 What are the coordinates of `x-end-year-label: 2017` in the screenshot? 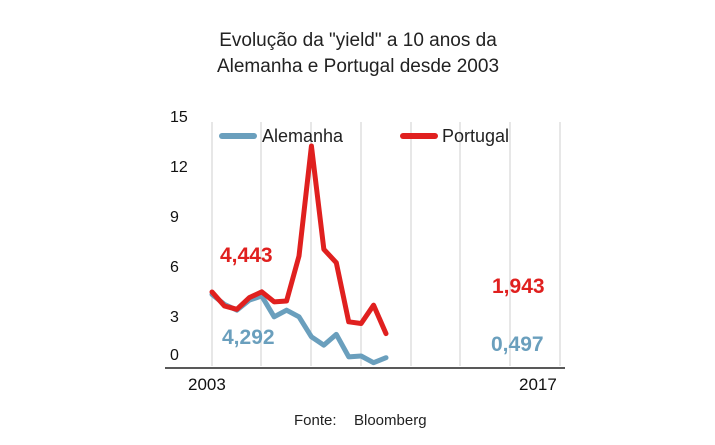 It's located at (538, 384).